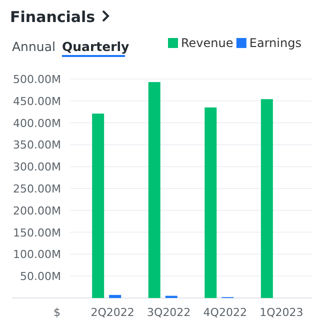  Describe the element at coordinates (37, 255) in the screenshot. I see `y-tick-label: 100.00M` at that location.